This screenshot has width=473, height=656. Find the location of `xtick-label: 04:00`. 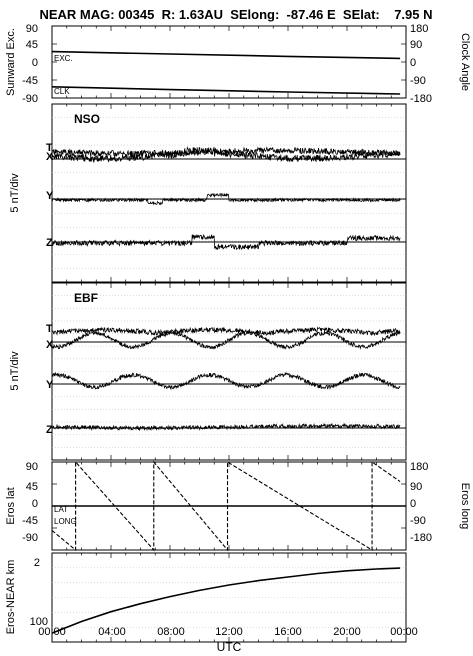

xtick-label: 04:00 is located at coordinates (112, 632).